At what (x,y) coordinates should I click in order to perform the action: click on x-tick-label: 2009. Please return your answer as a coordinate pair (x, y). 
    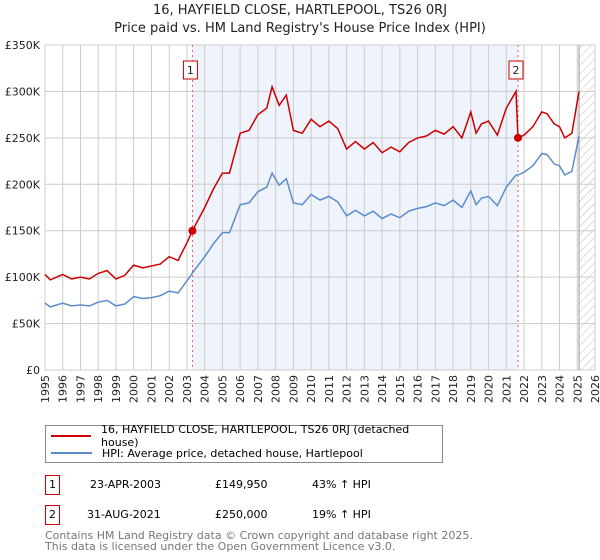
    Looking at the image, I should click on (293, 389).